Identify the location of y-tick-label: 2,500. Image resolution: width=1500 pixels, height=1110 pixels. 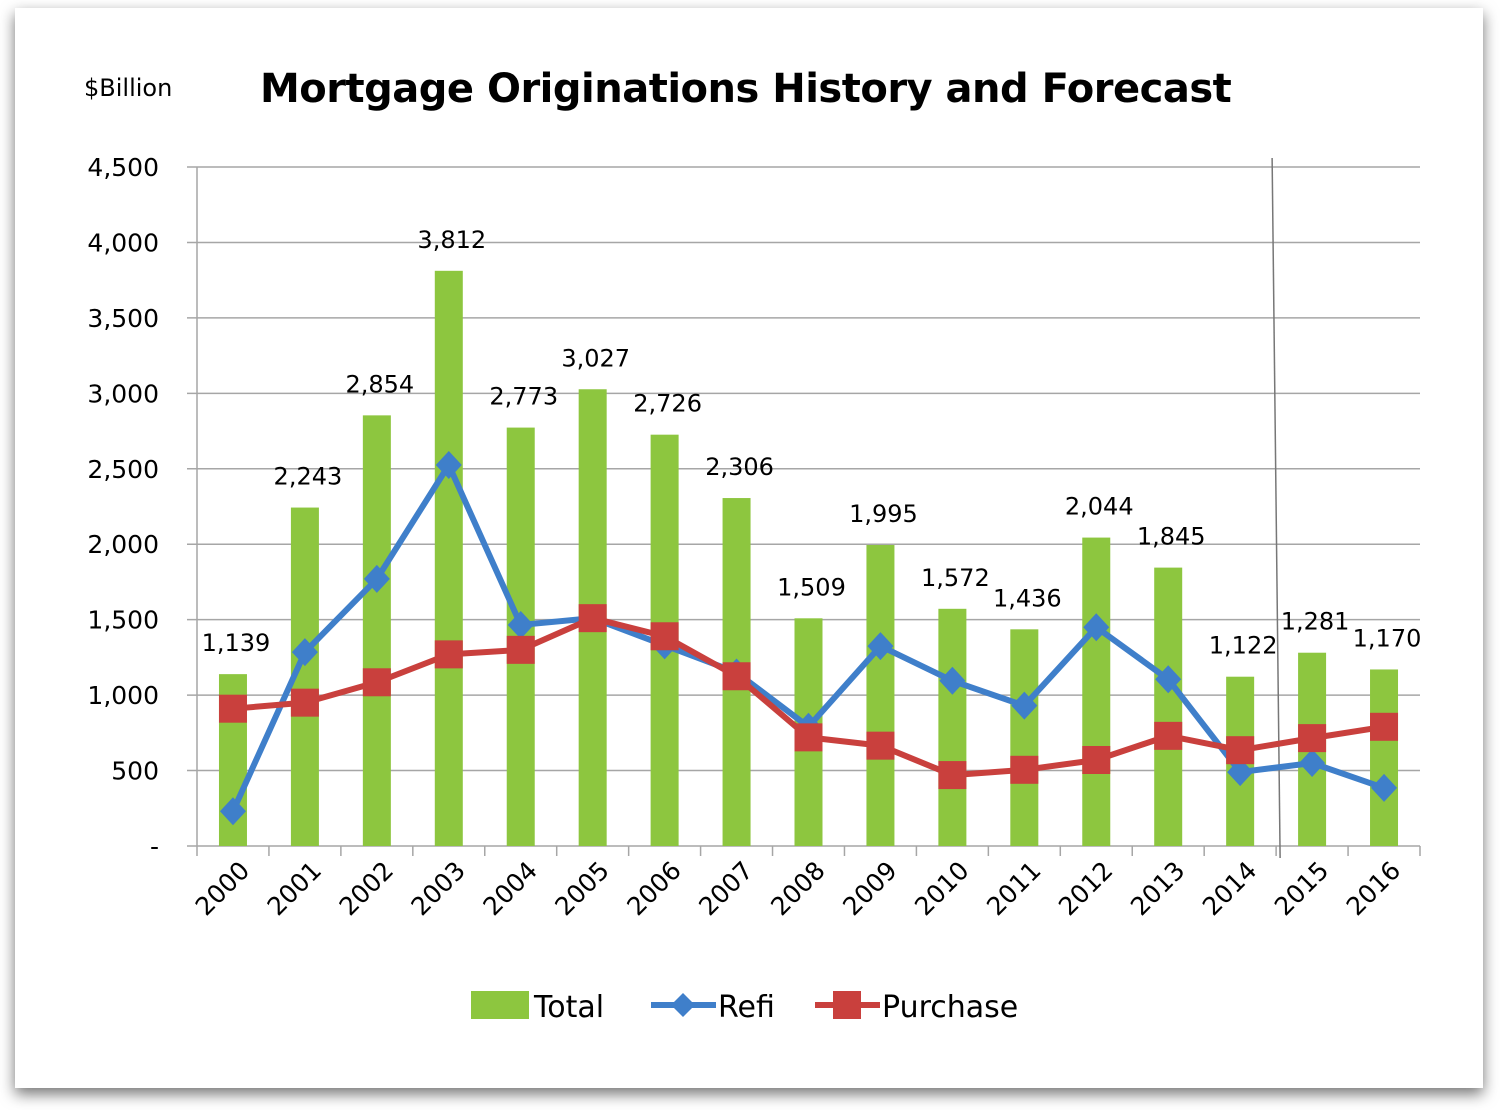
(123, 469).